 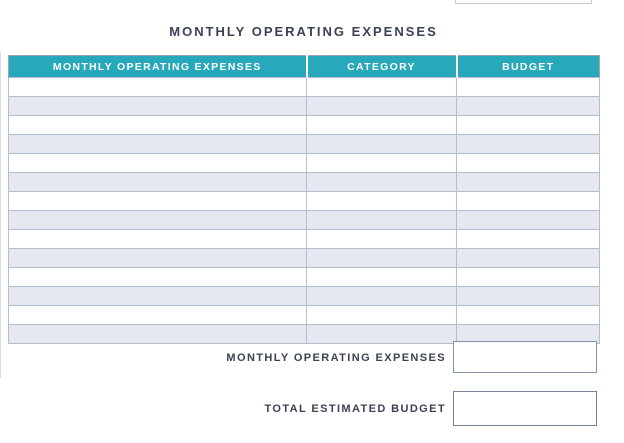 What do you see at coordinates (336, 357) in the screenshot?
I see `monthly-expenses-total-label: MONTHLY OPERATING EXPENSES` at bounding box center [336, 357].